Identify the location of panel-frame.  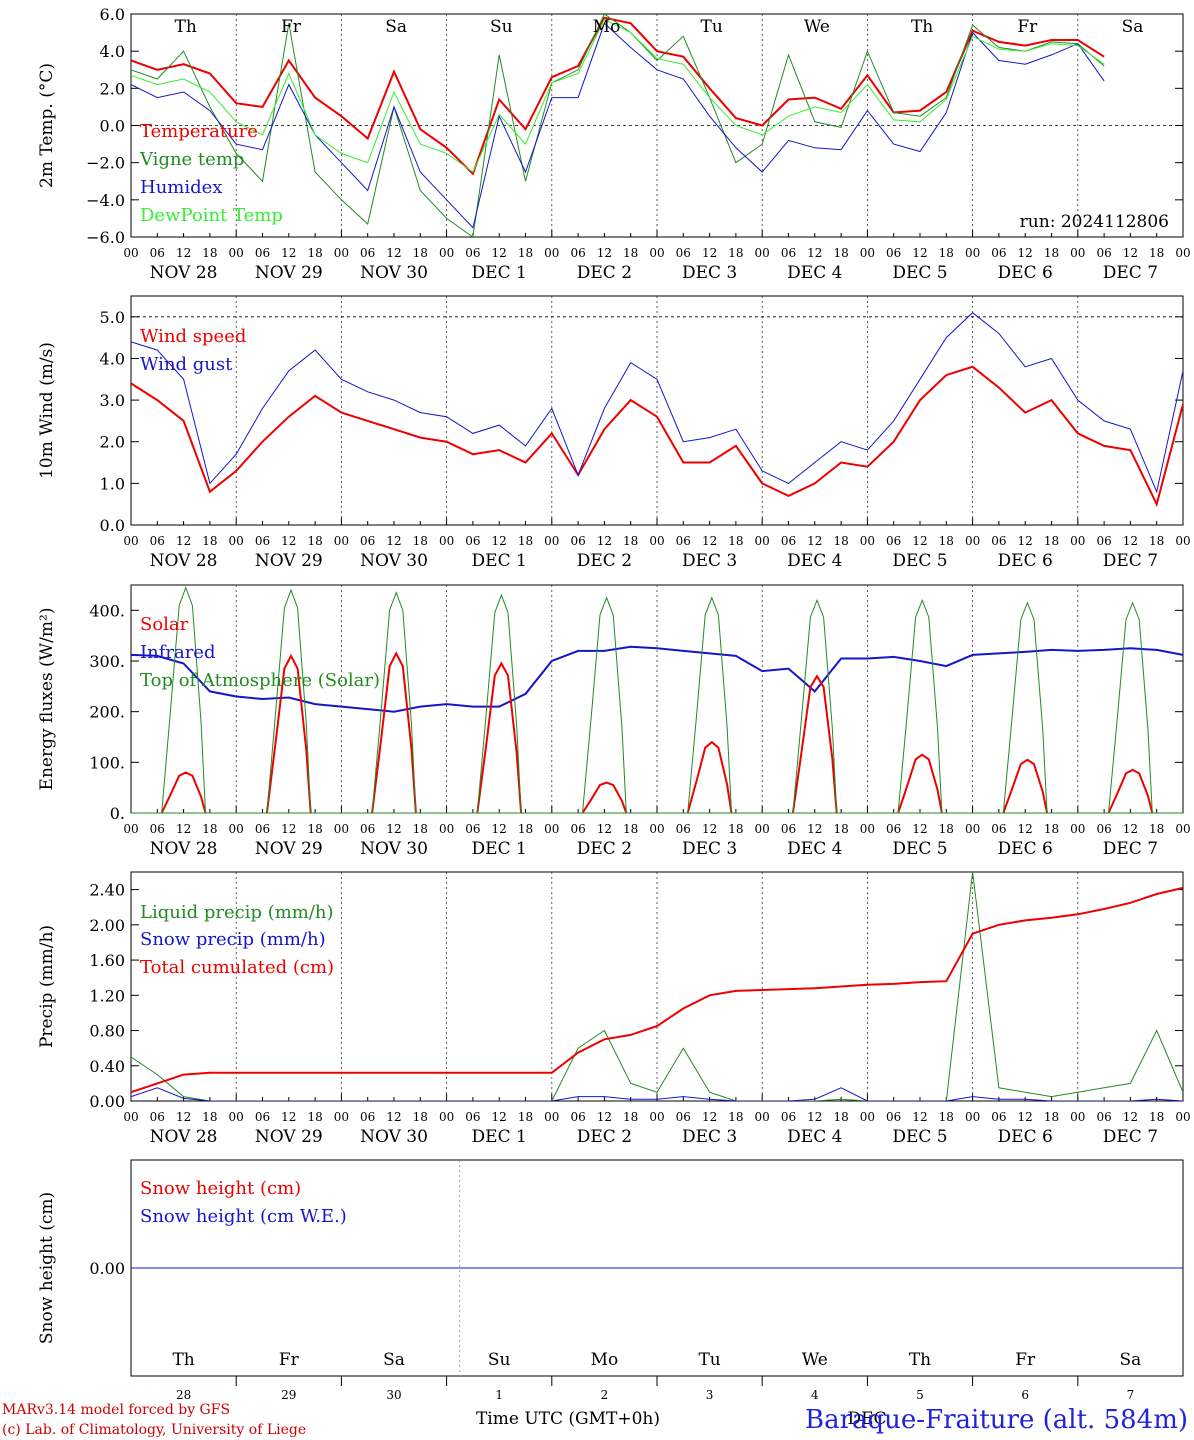
(657, 410).